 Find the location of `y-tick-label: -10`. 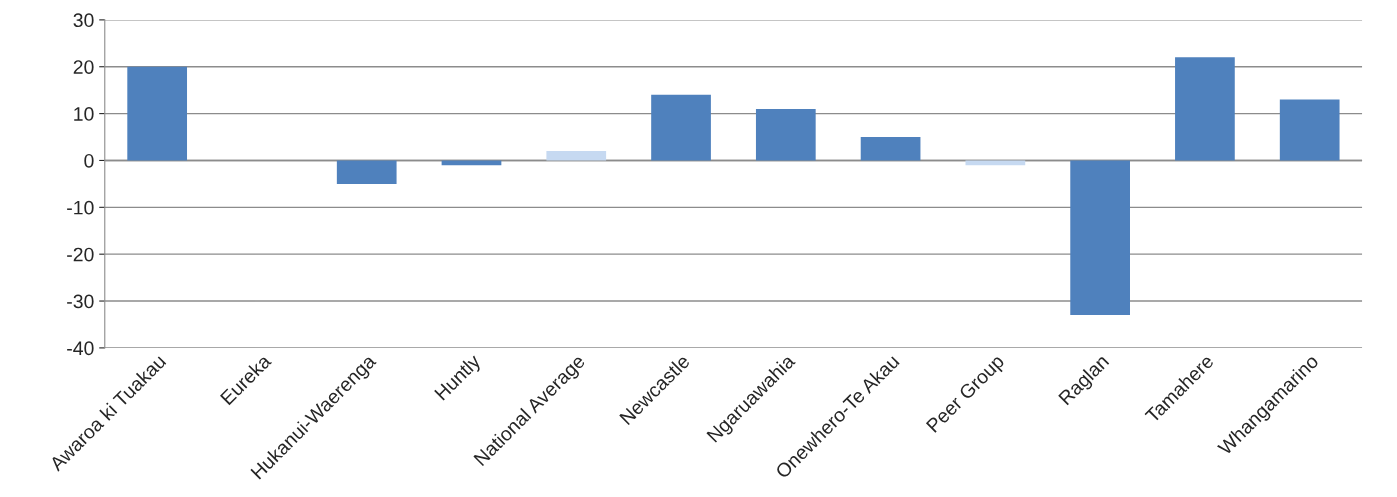

y-tick-label: -10 is located at coordinates (80, 207).